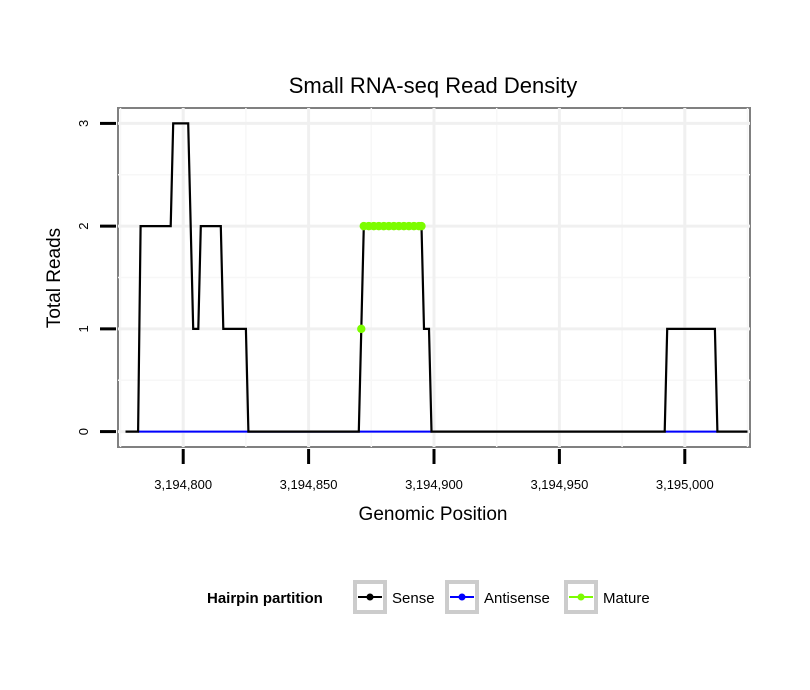  I want to click on x-tick-label-3: 3,194,950, so click(559, 484).